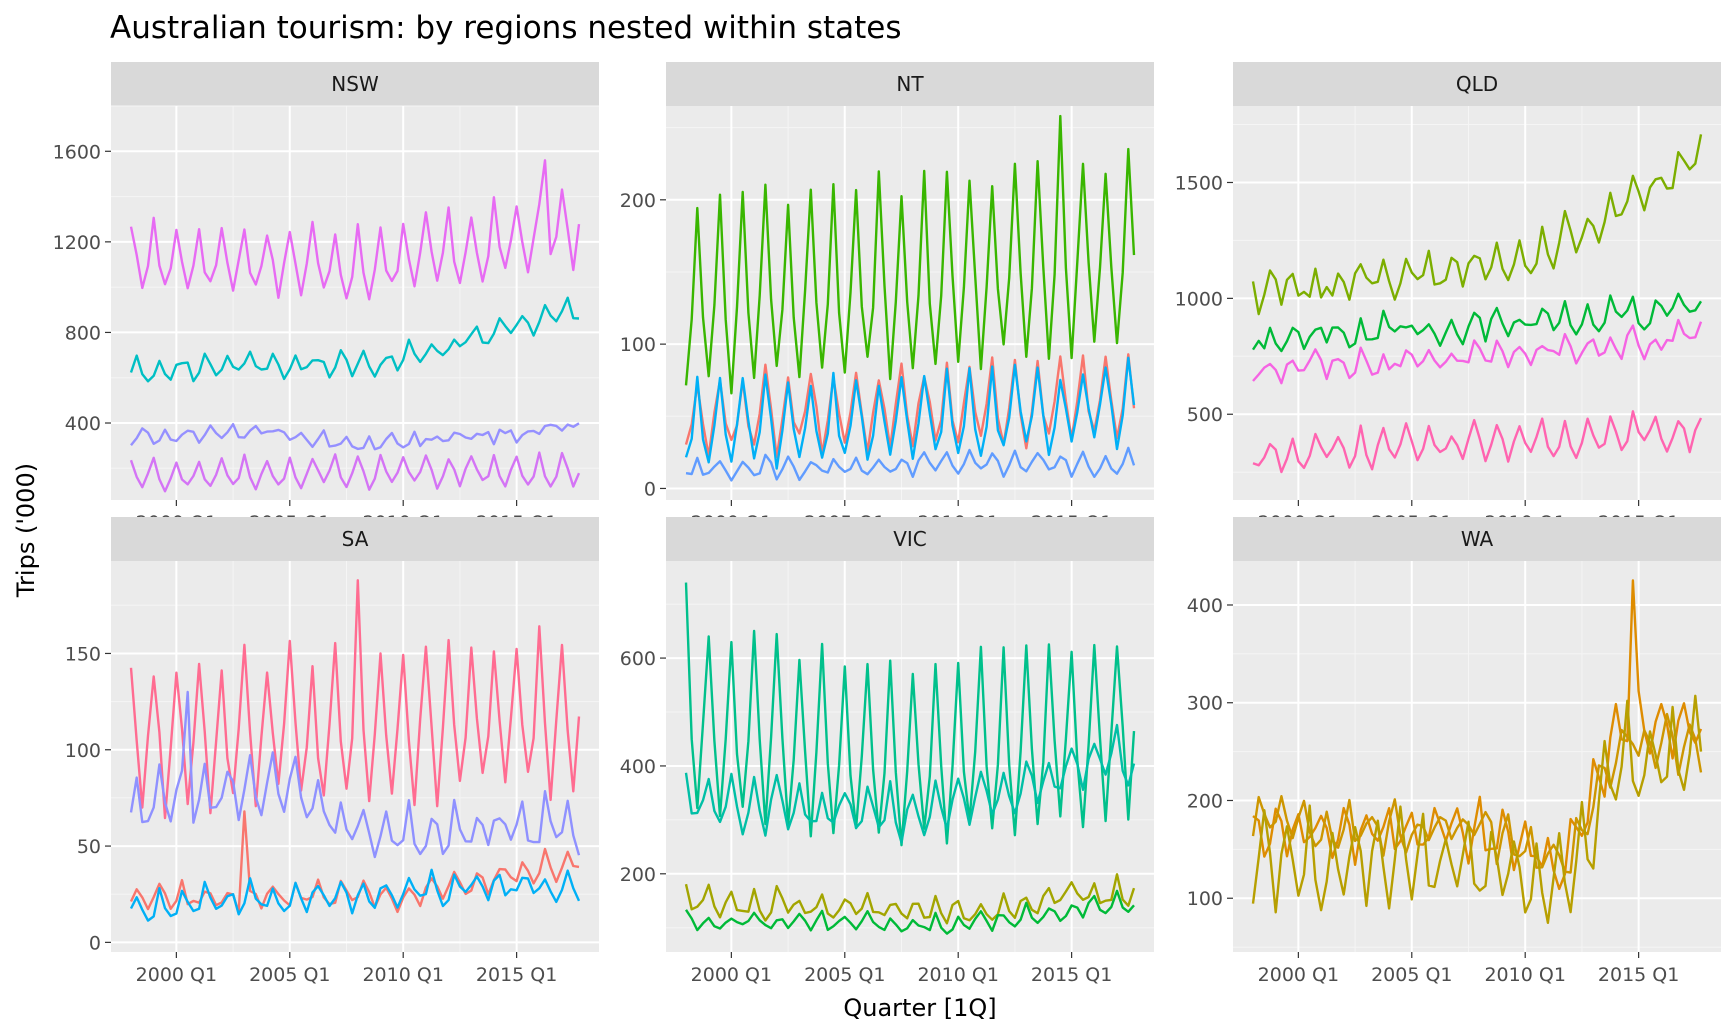  I want to click on facet-strip-label: VIC, so click(910, 539).